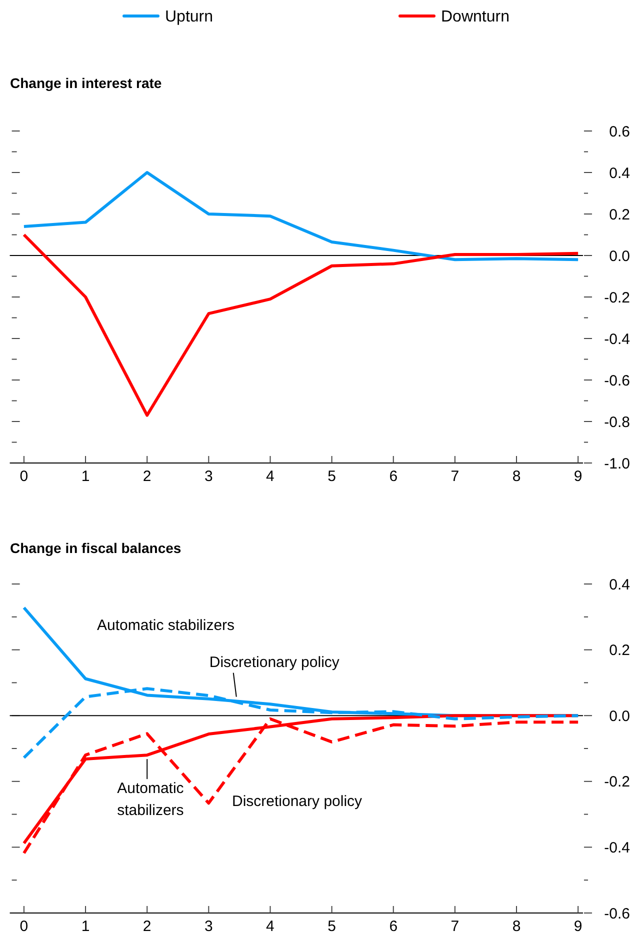  I want to click on y-tick-label: 0.6, so click(619, 131).